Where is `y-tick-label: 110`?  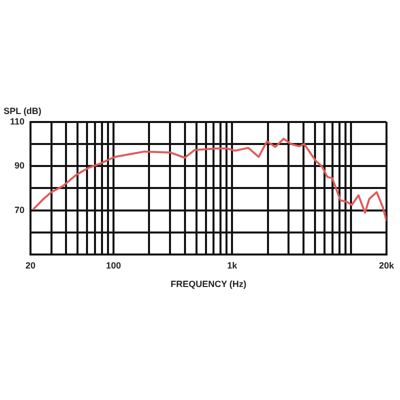 y-tick-label: 110 is located at coordinates (17, 121).